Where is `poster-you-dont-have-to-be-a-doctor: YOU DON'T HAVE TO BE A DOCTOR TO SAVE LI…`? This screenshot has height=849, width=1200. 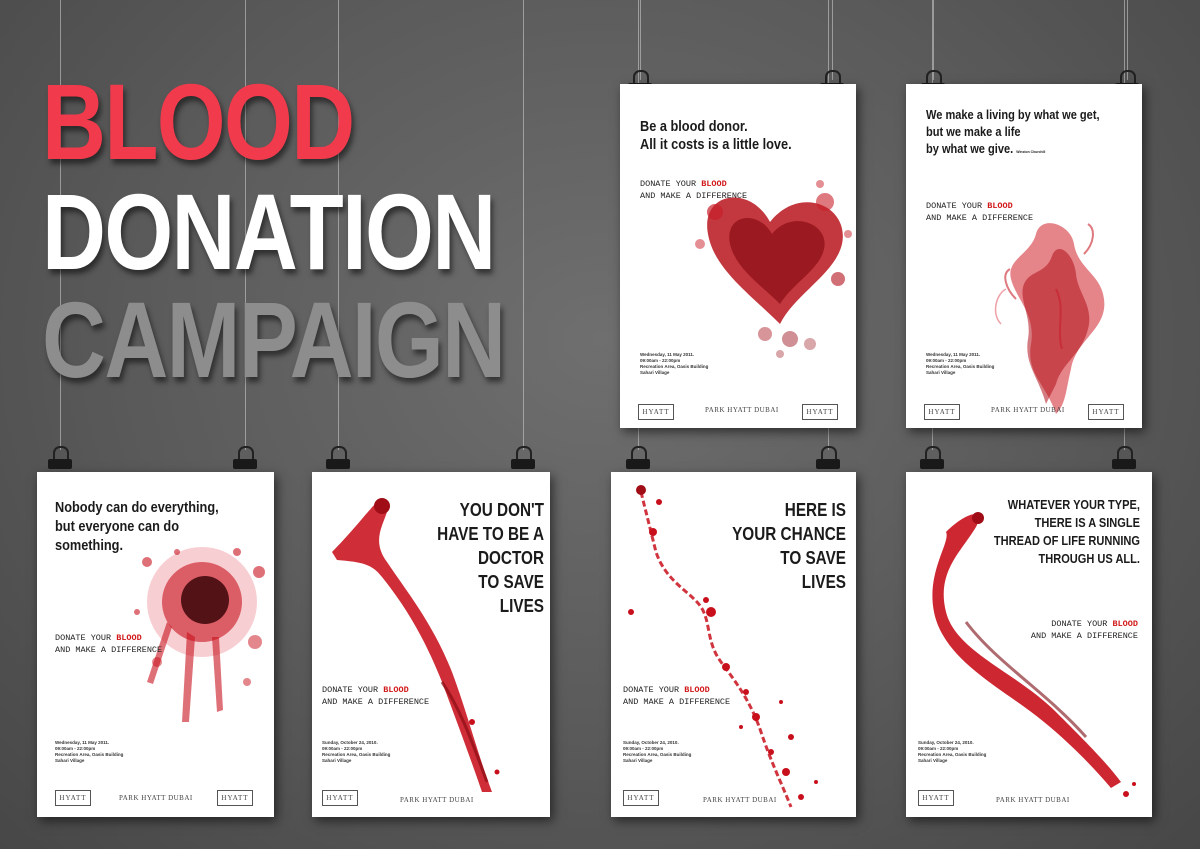 poster-you-dont-have-to-be-a-doctor: YOU DON'T HAVE TO BE A DOCTOR TO SAVE LI… is located at coordinates (431, 644).